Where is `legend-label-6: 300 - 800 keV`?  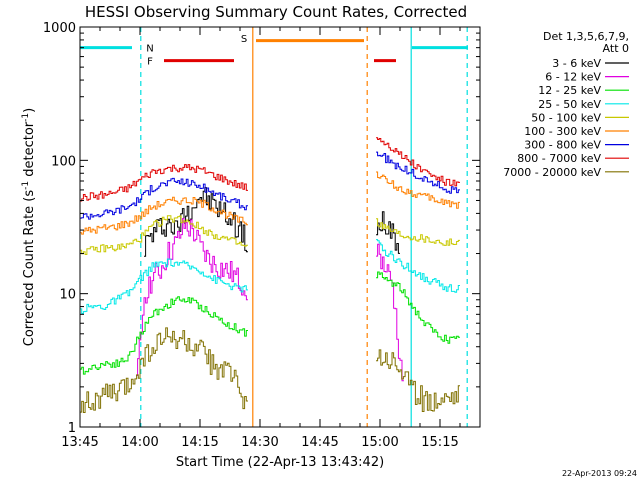
legend-label-6: 300 - 800 keV is located at coordinates (562, 145).